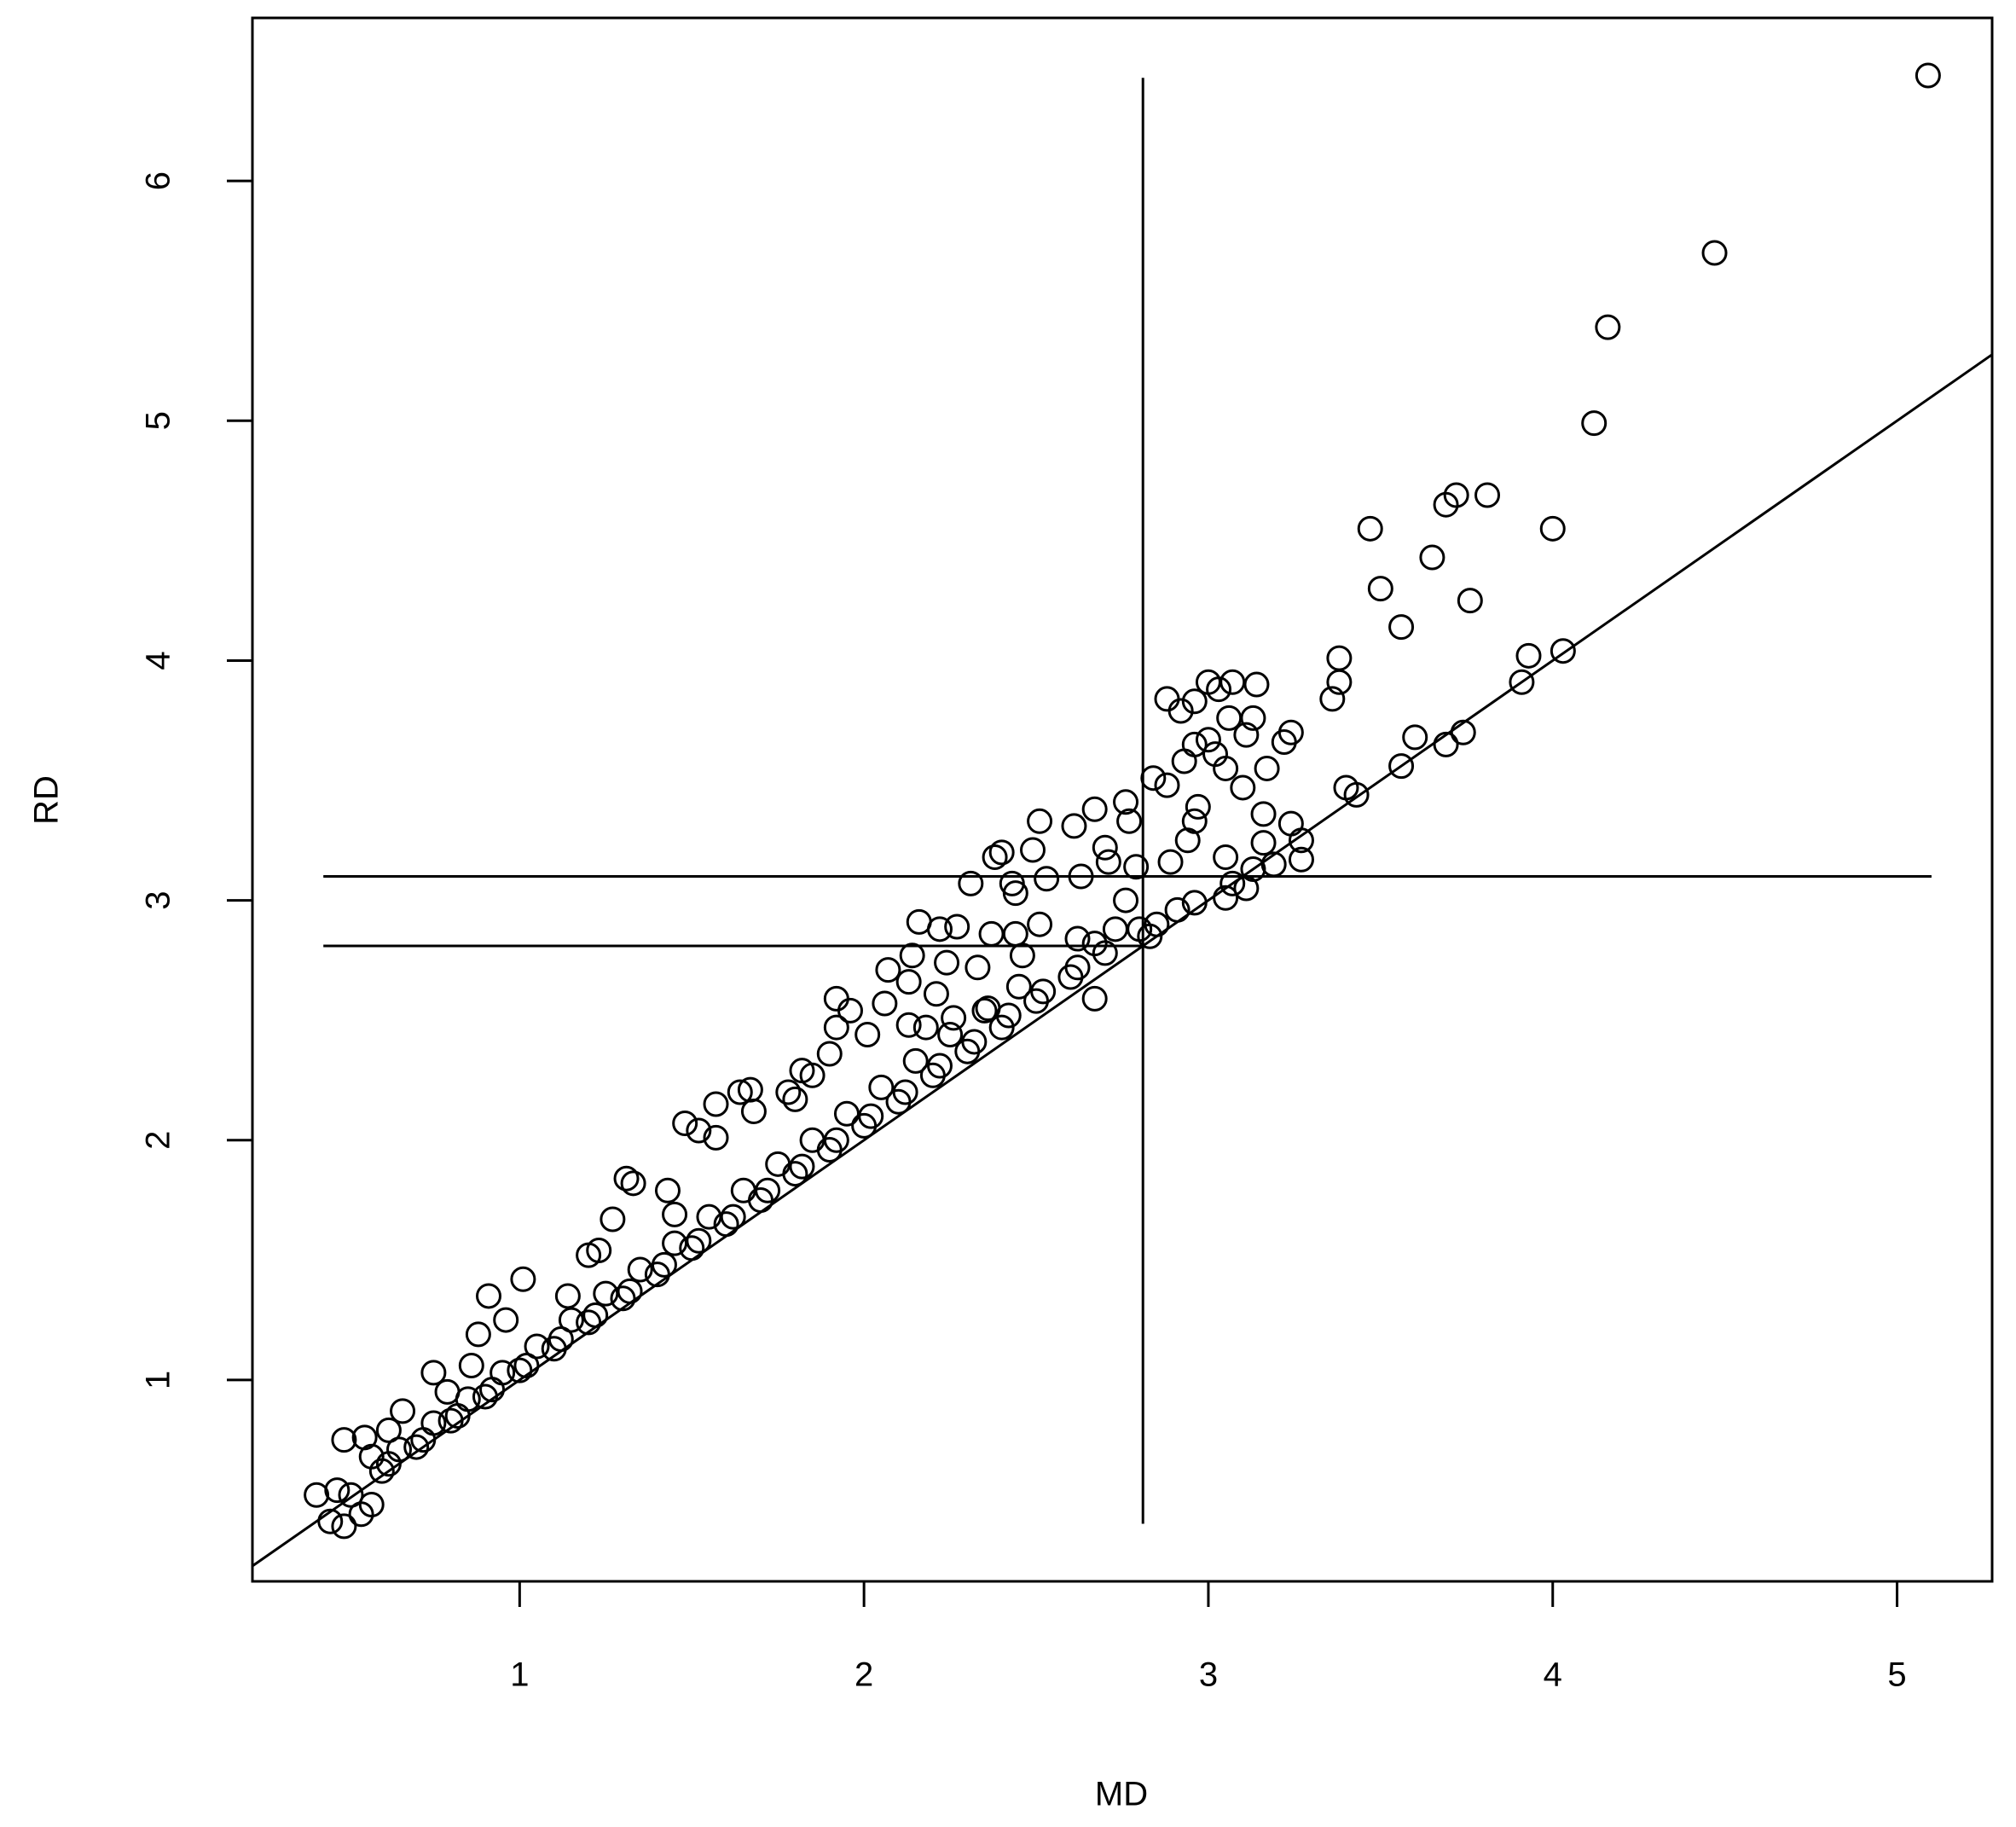  I want to click on x-tick-label: 3, so click(1208, 1675).